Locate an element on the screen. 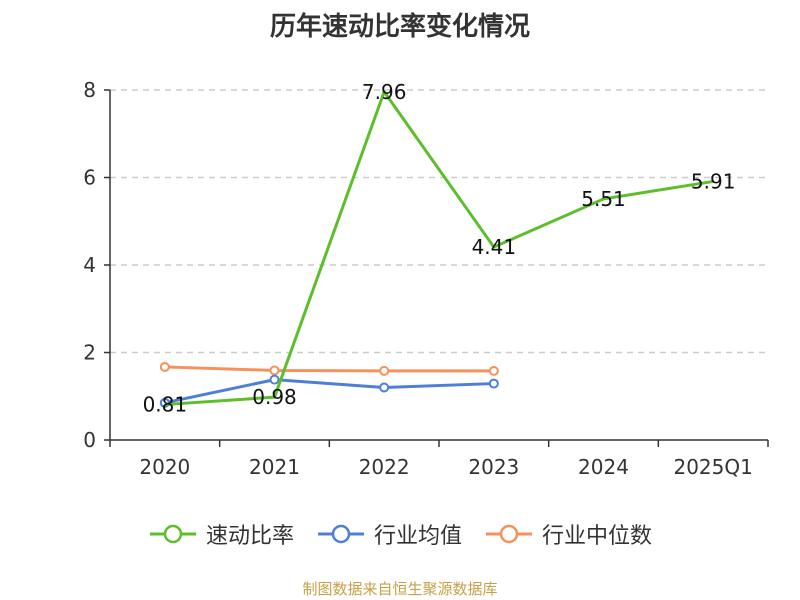 Image resolution: width=800 pixels, height=600 pixels. y-tick-label: 2 is located at coordinates (89, 353).